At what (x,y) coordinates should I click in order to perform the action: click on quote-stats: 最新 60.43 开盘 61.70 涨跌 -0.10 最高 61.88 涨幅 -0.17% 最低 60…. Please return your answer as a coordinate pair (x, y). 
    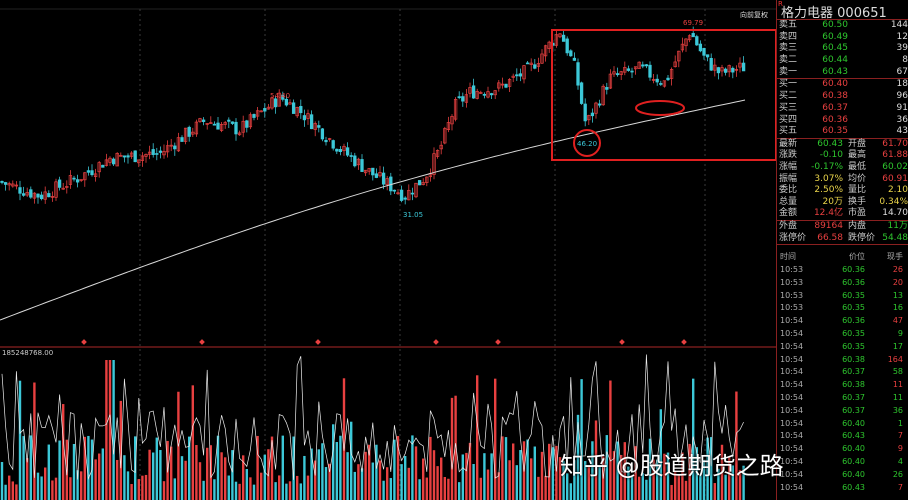
    Looking at the image, I should click on (842, 180).